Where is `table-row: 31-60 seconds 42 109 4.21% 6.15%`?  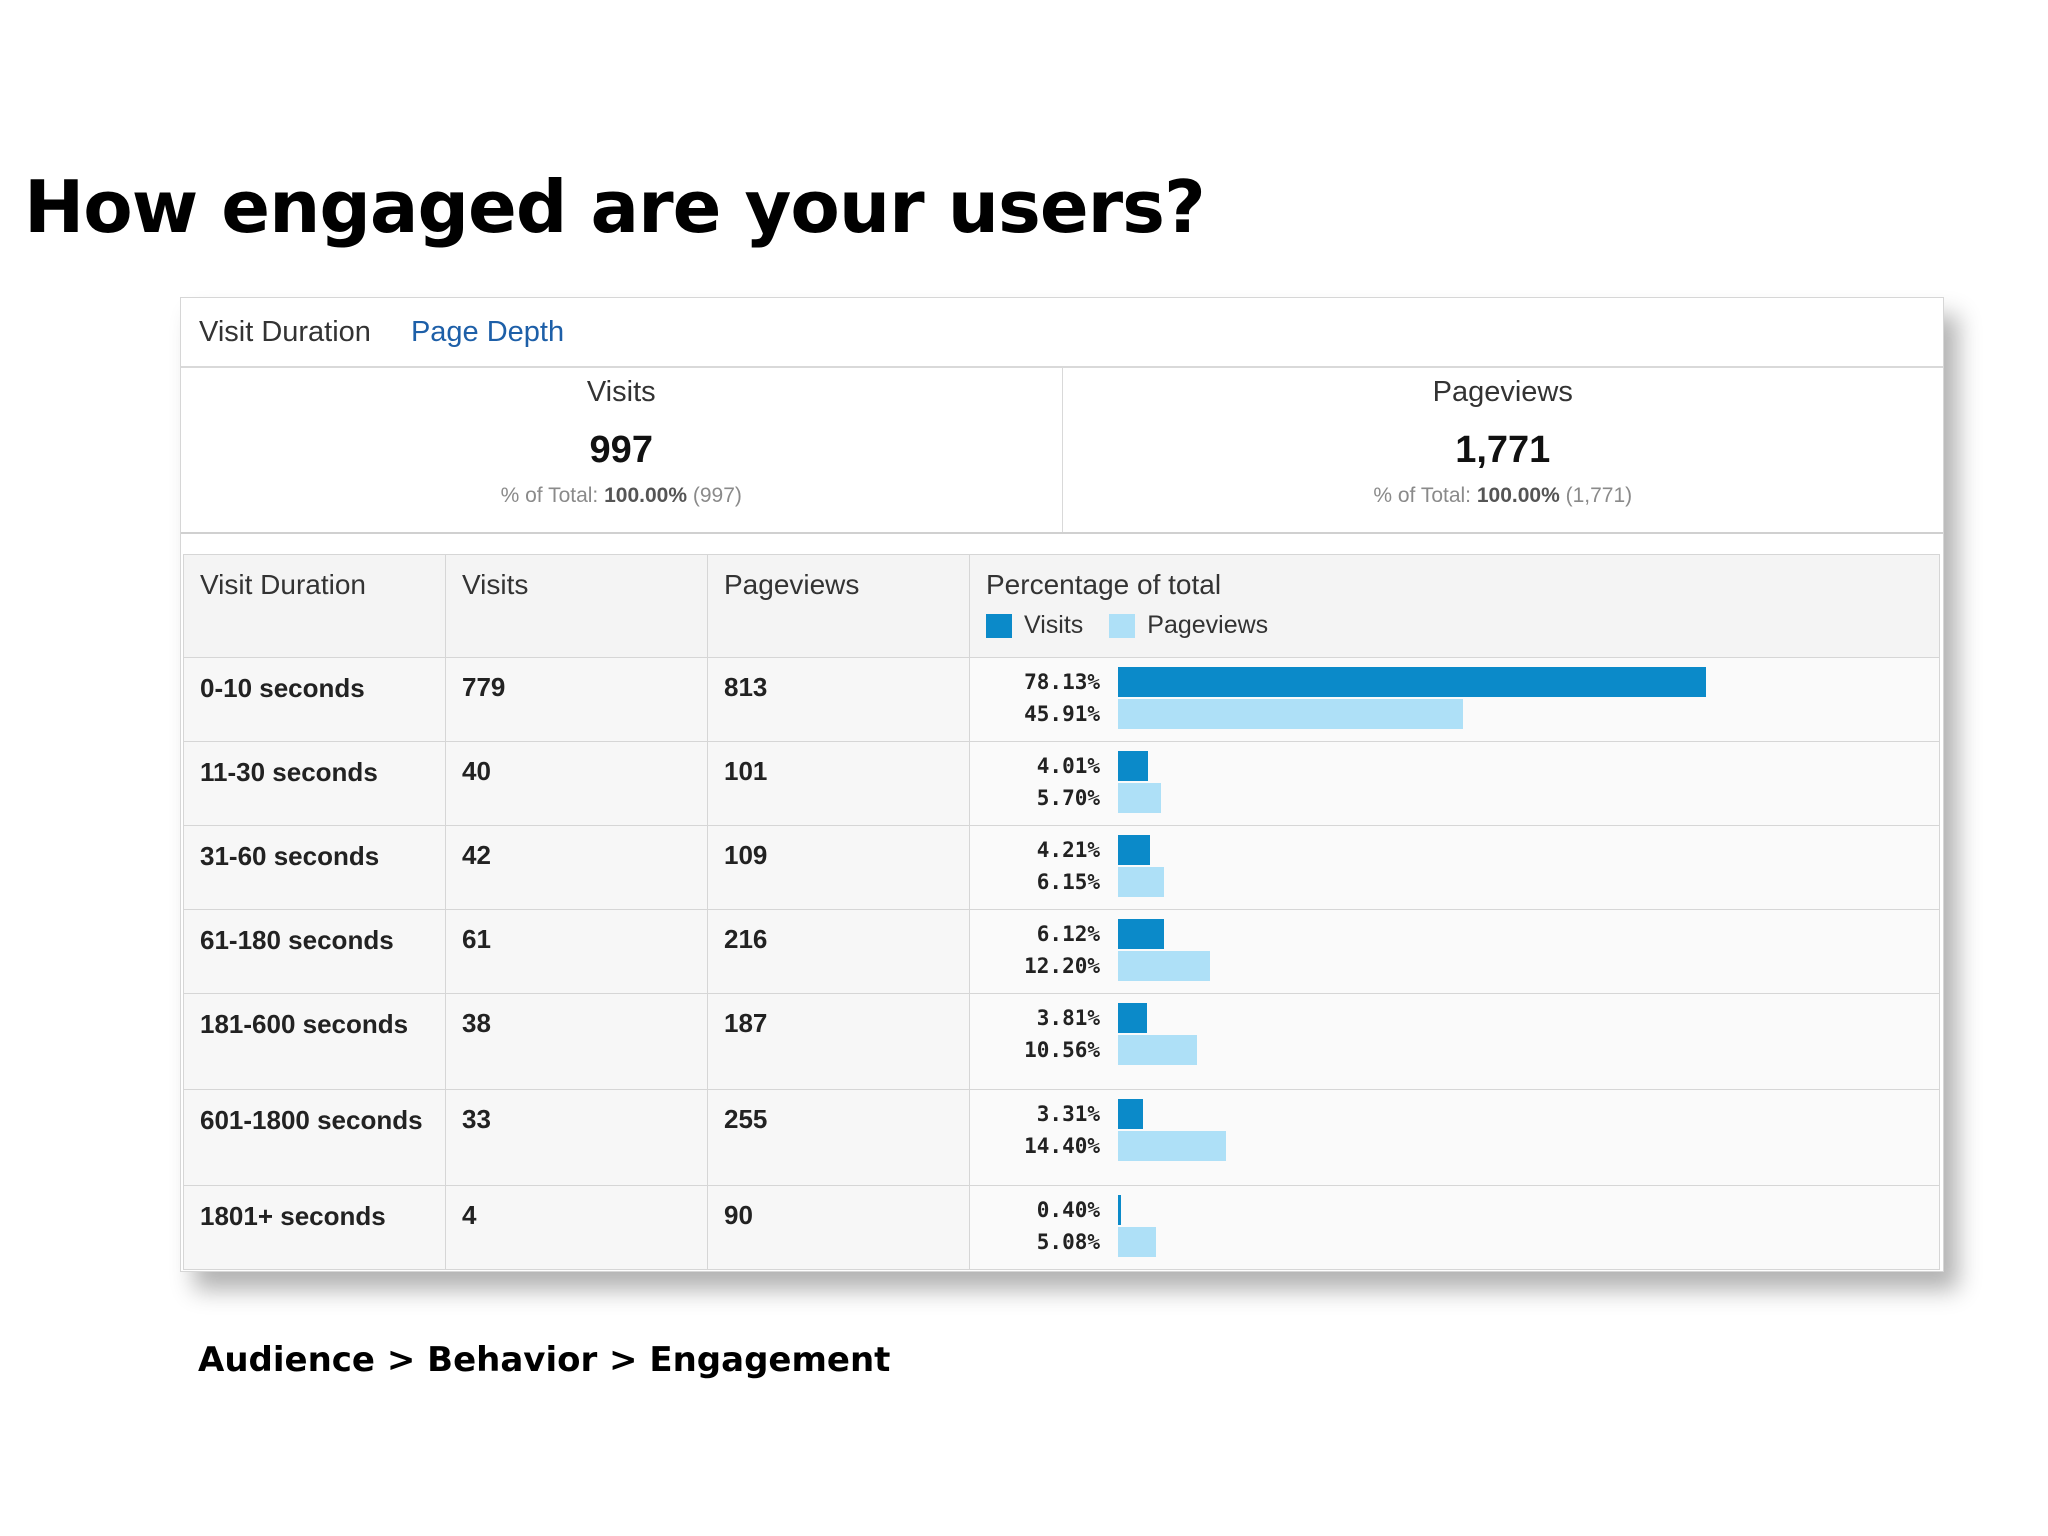 table-row: 31-60 seconds 42 109 4.21% 6.15% is located at coordinates (1061, 867).